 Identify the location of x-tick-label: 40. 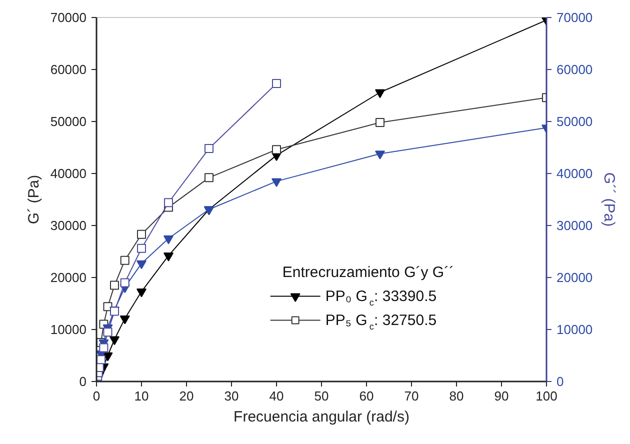
(276, 396).